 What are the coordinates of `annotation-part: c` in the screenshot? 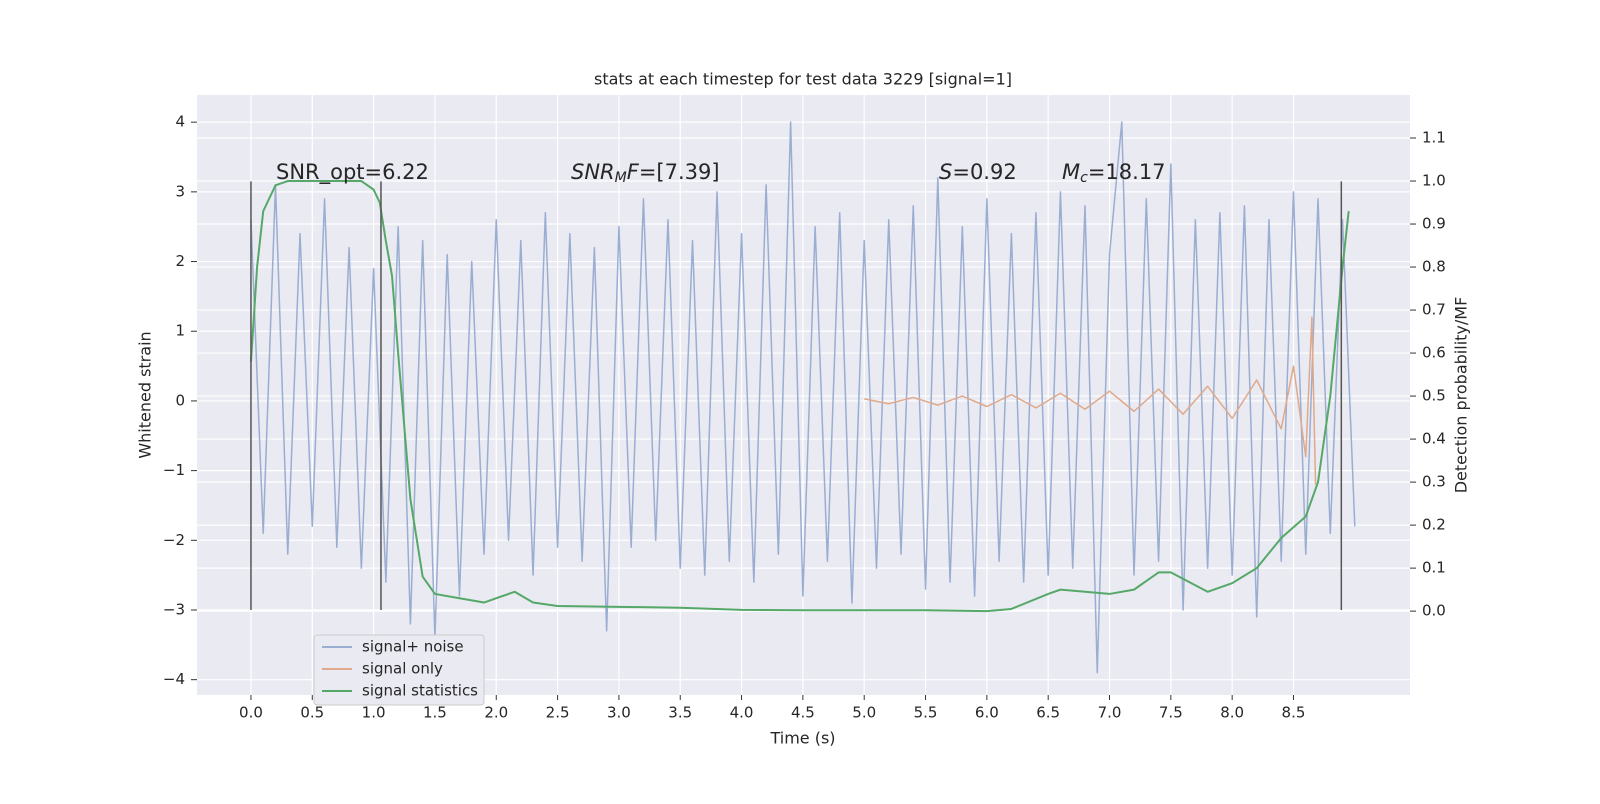 It's located at (1084, 178).